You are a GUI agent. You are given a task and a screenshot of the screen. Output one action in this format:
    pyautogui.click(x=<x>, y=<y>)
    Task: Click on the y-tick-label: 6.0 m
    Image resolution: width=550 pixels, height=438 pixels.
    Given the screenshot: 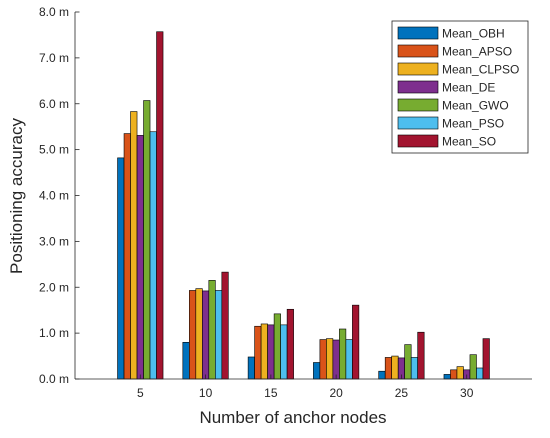 What is the action you would take?
    pyautogui.click(x=54, y=104)
    